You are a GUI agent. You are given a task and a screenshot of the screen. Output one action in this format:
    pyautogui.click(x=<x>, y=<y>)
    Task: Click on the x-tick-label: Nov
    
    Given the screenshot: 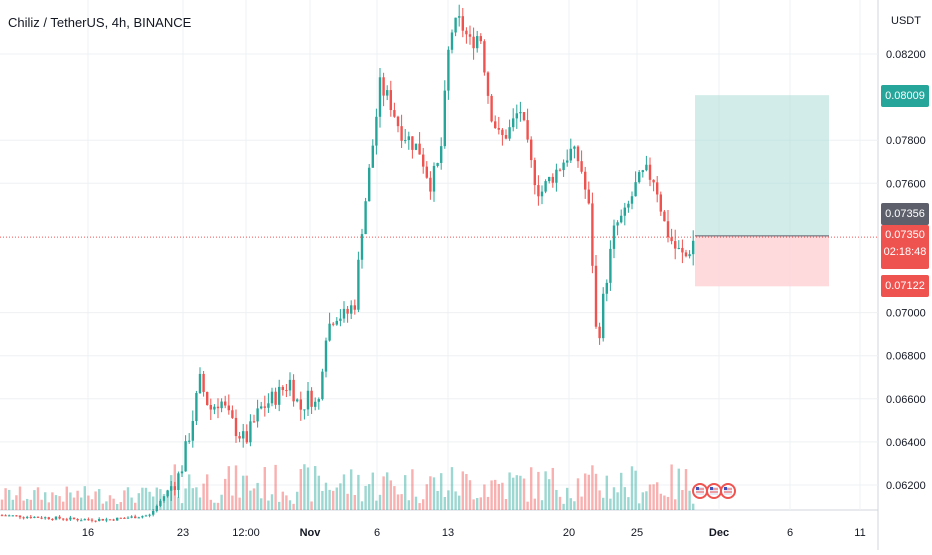 What is the action you would take?
    pyautogui.click(x=311, y=533)
    